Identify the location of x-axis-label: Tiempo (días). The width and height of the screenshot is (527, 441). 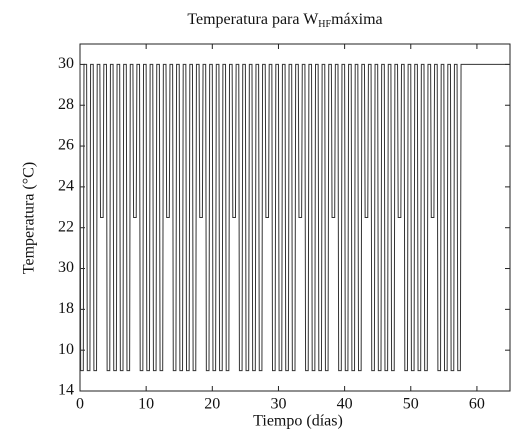
(298, 421).